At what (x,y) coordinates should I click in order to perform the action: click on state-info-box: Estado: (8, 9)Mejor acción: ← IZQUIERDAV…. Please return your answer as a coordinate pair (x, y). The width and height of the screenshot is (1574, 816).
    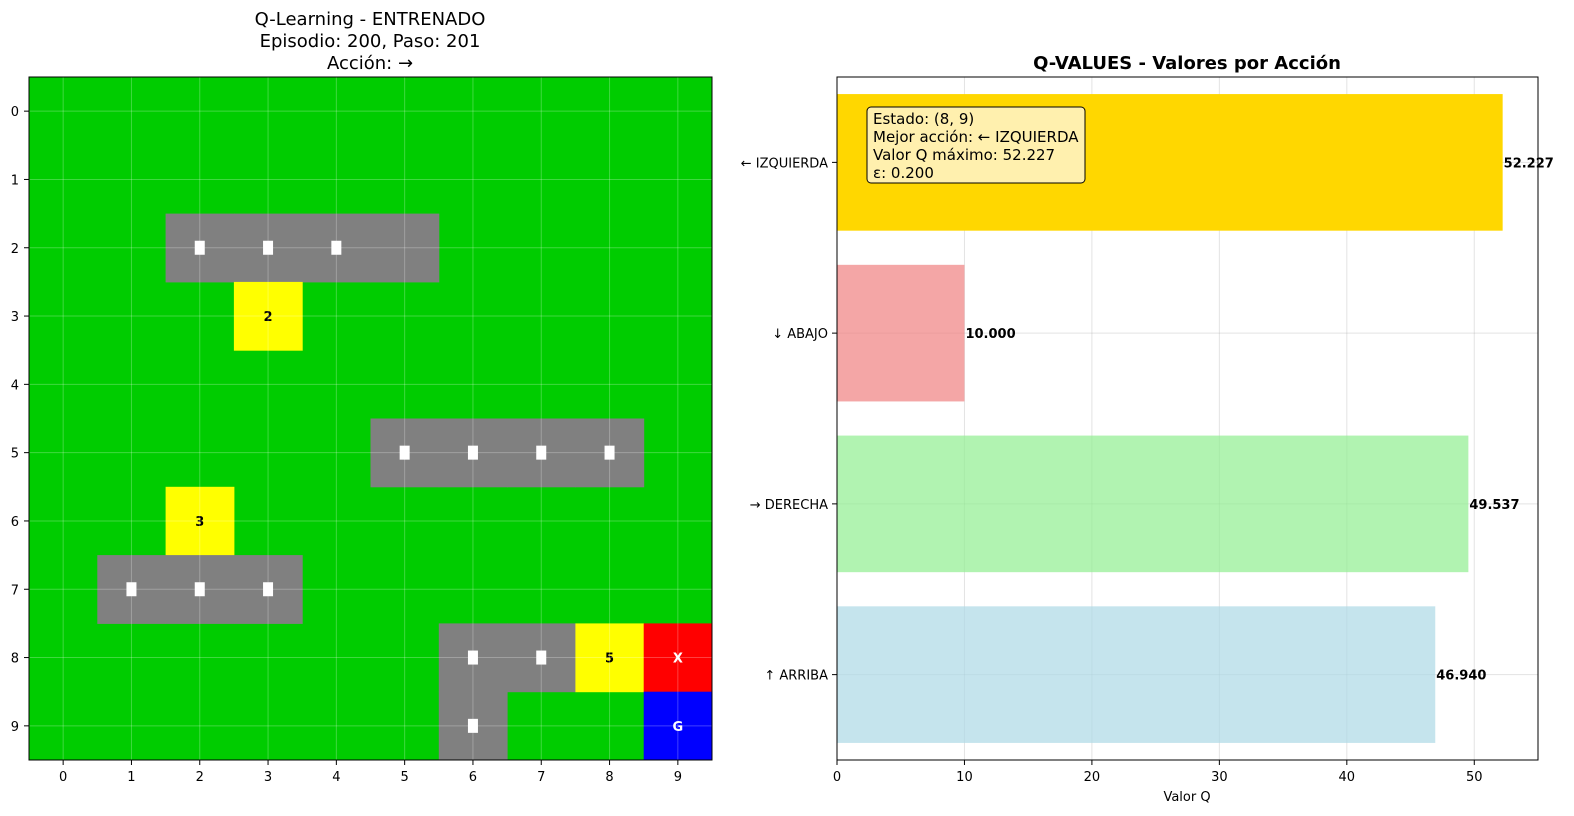
    Looking at the image, I should click on (976, 145).